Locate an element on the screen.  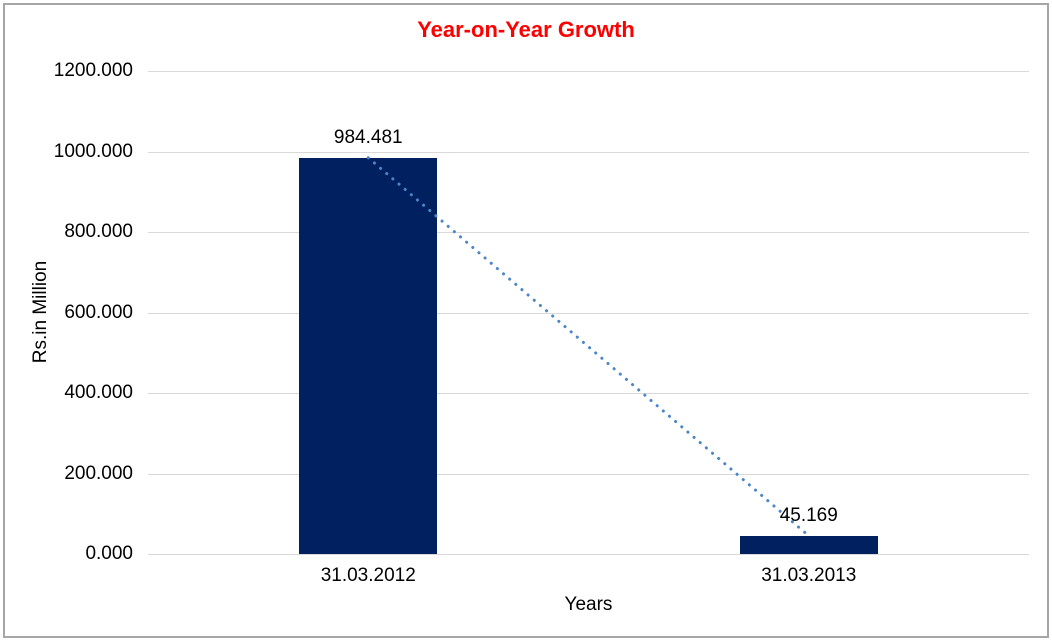
y-tick-label: 0.000 is located at coordinates (109, 553).